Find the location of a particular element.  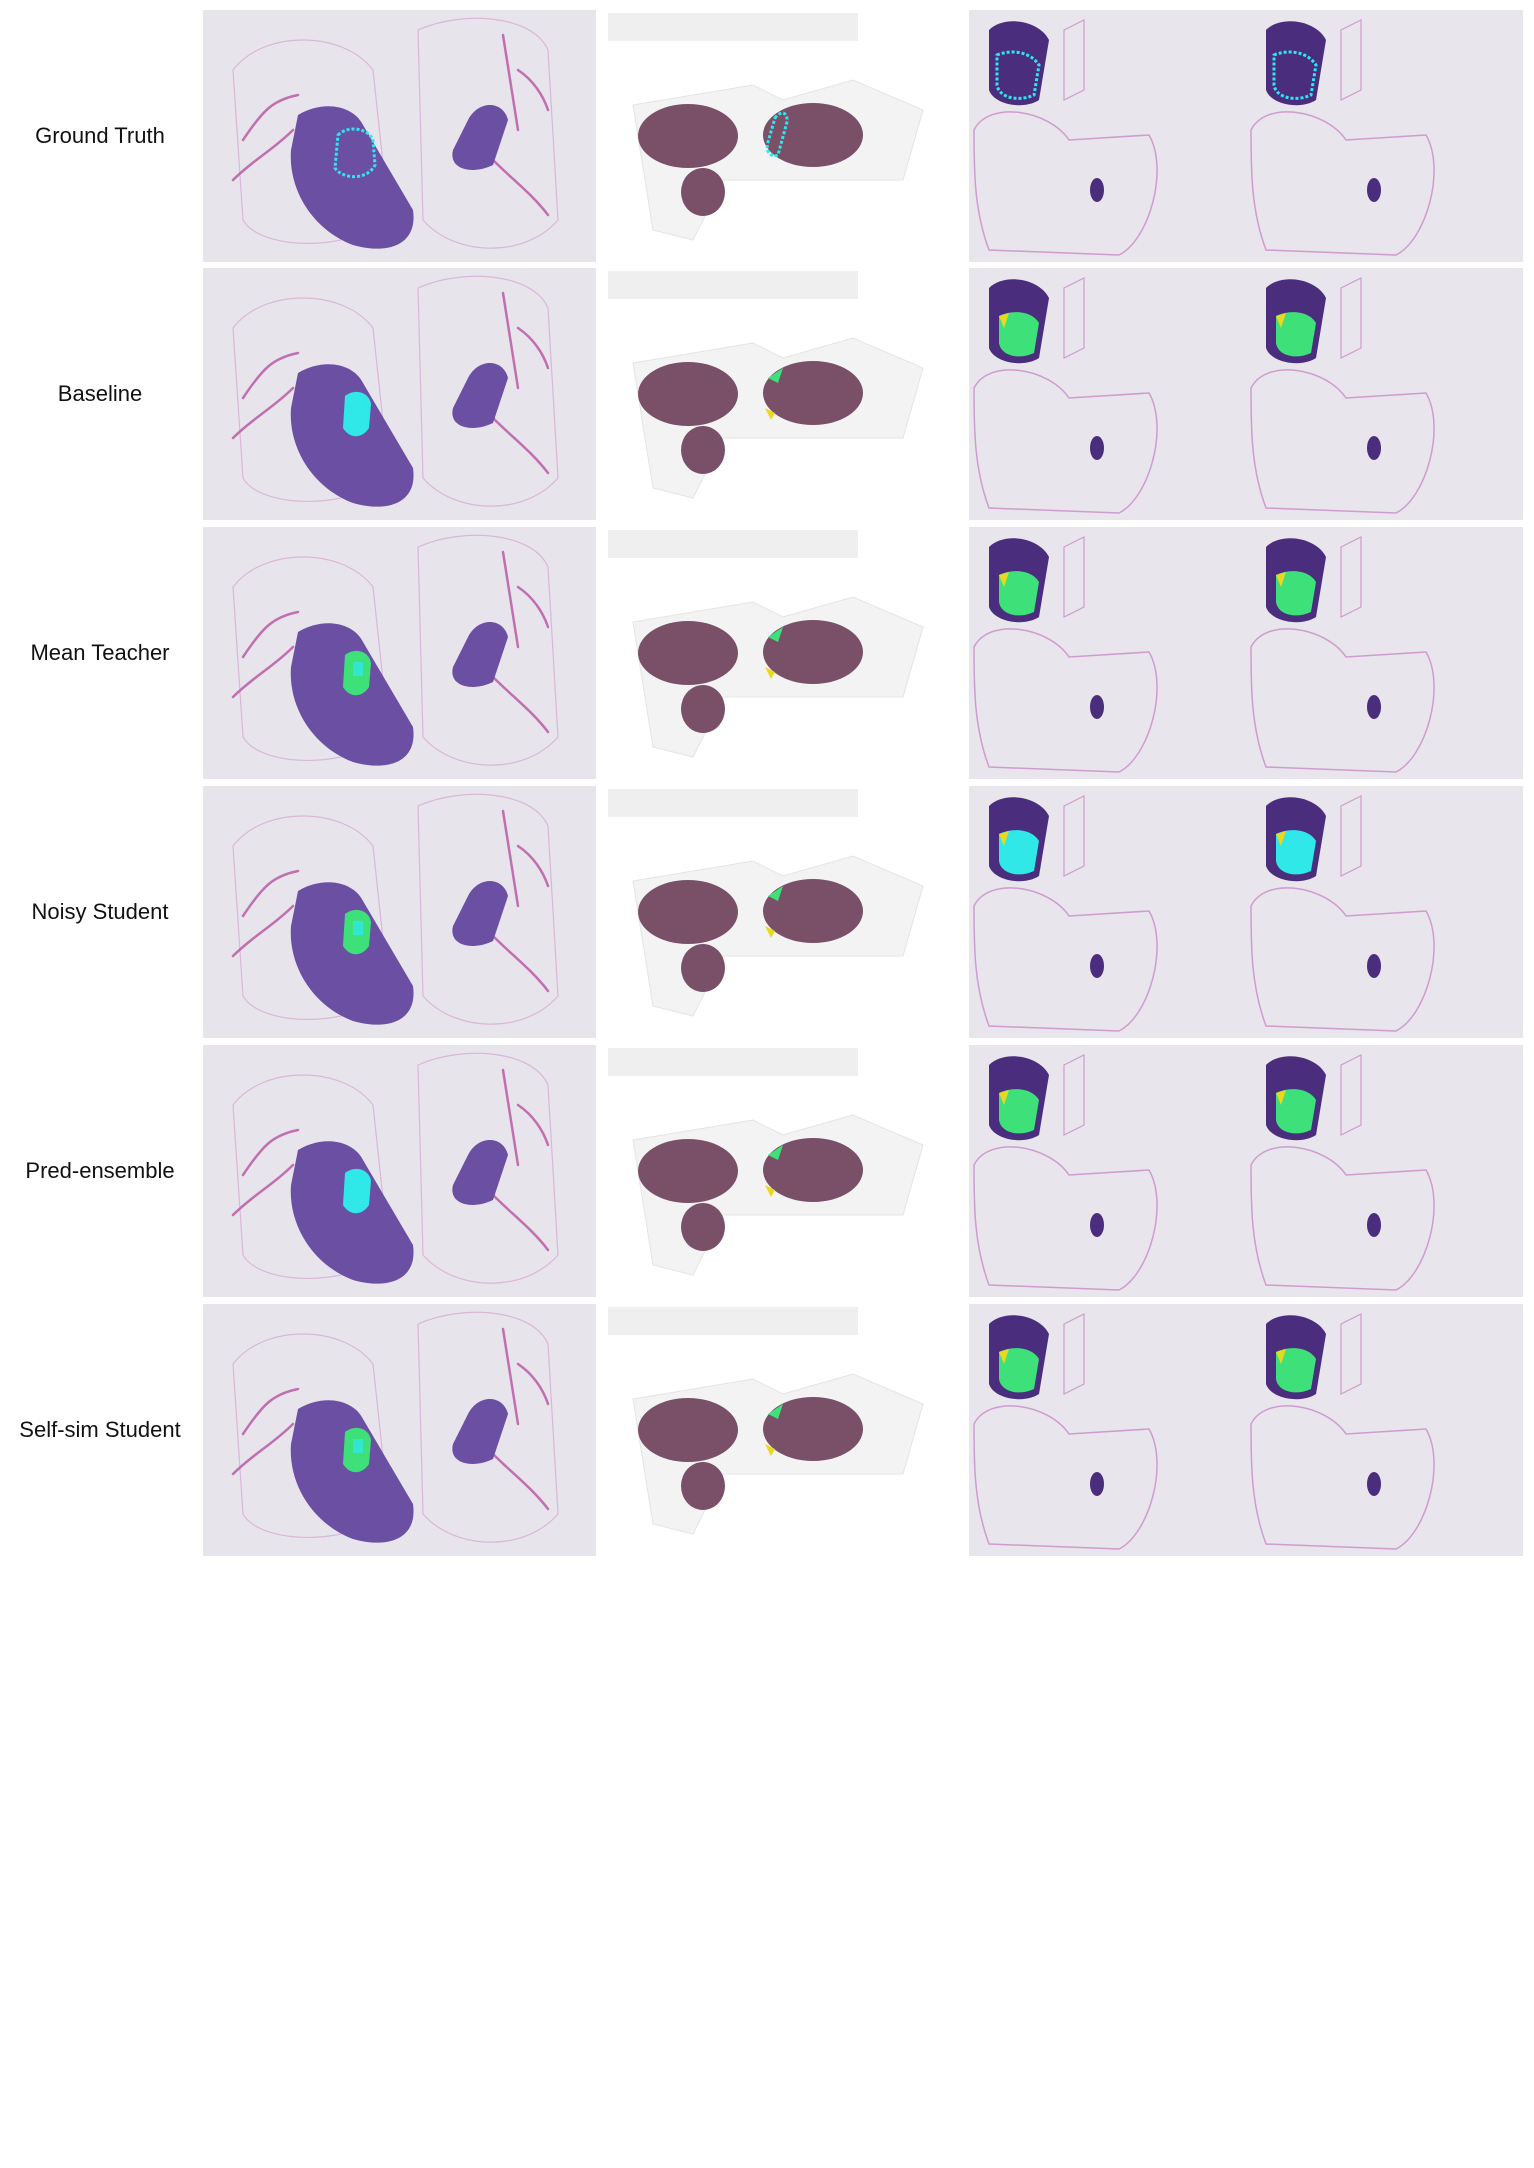

row-label-4: Noisy Student is located at coordinates (100, 911).